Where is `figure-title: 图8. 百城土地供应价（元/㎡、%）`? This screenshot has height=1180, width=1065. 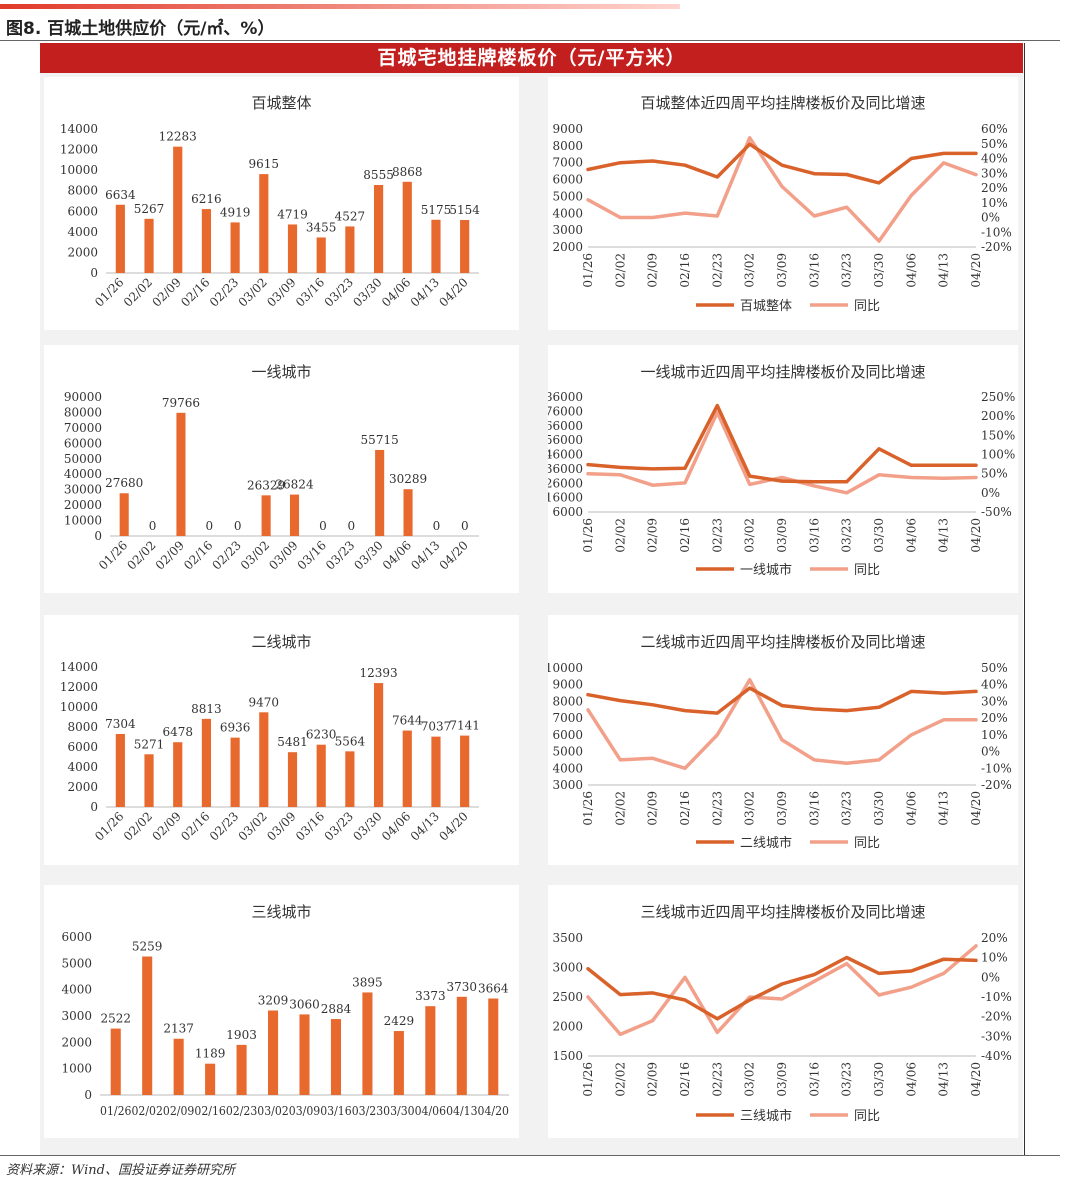
figure-title: 图8. 百城土地供应价（元/㎡、%） is located at coordinates (140, 29).